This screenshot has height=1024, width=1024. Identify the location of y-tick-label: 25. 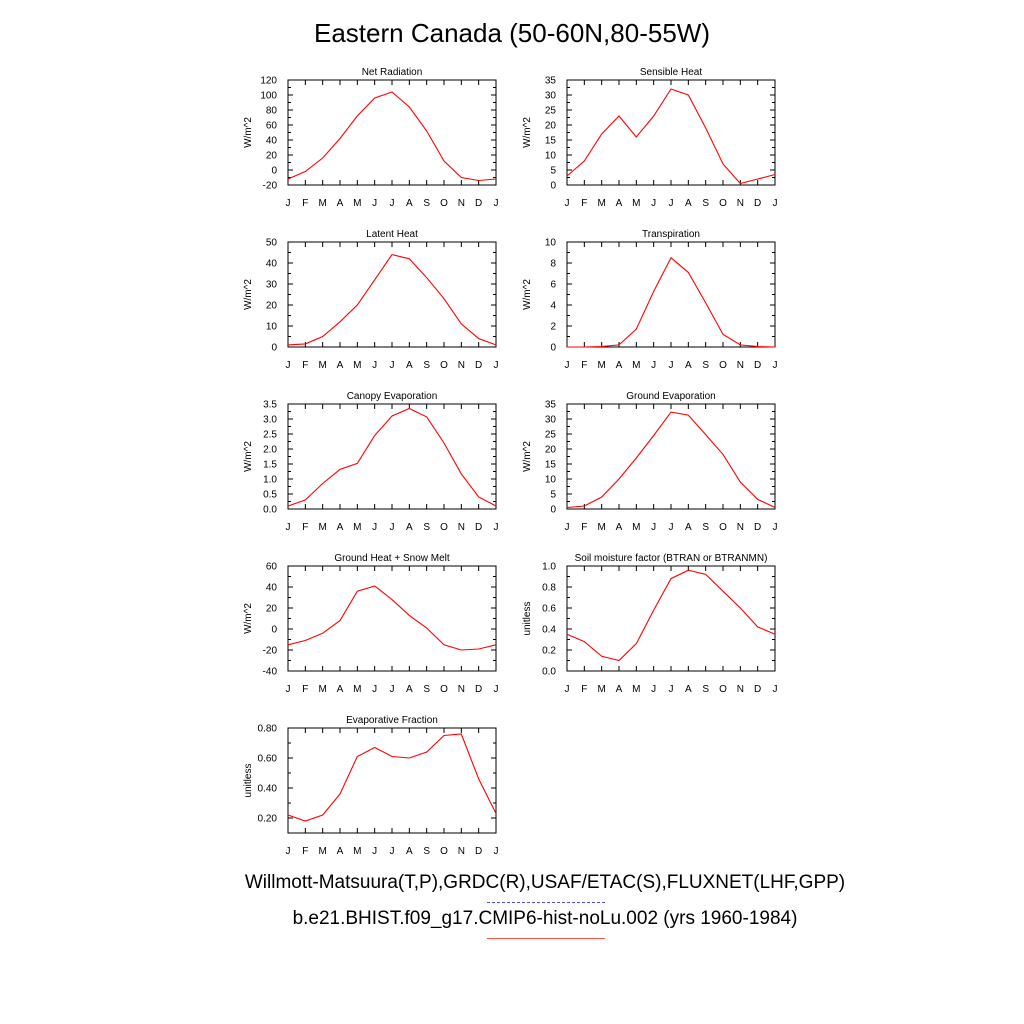
(551, 111).